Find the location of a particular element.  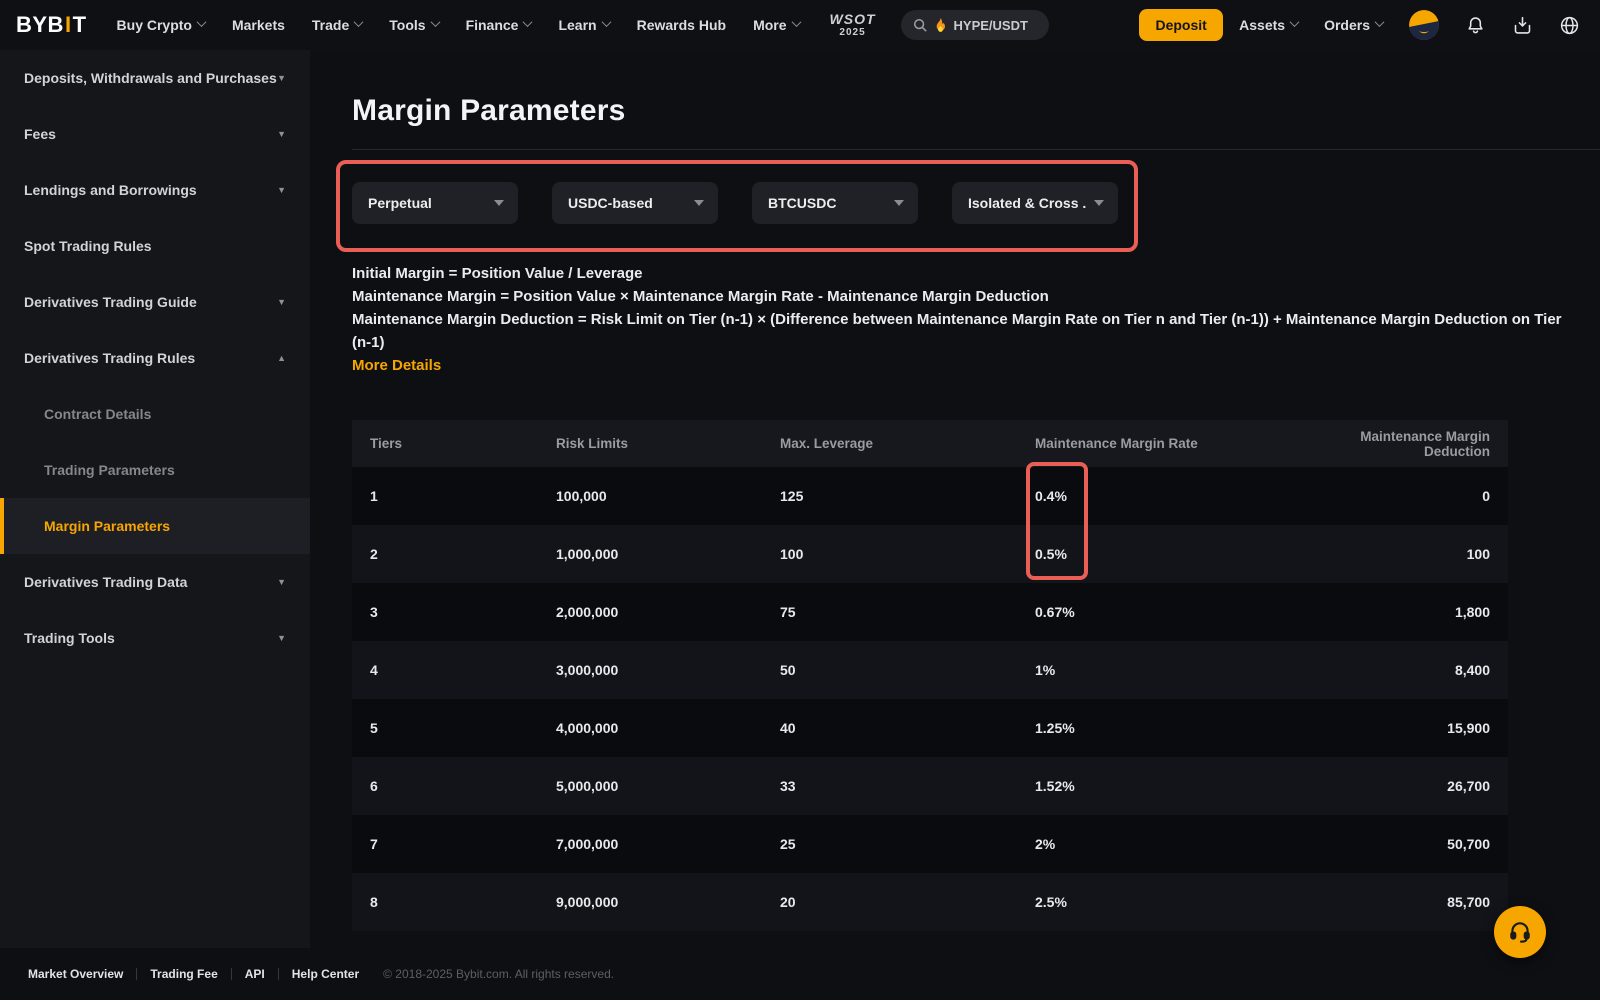

avatar is located at coordinates (1424, 25).